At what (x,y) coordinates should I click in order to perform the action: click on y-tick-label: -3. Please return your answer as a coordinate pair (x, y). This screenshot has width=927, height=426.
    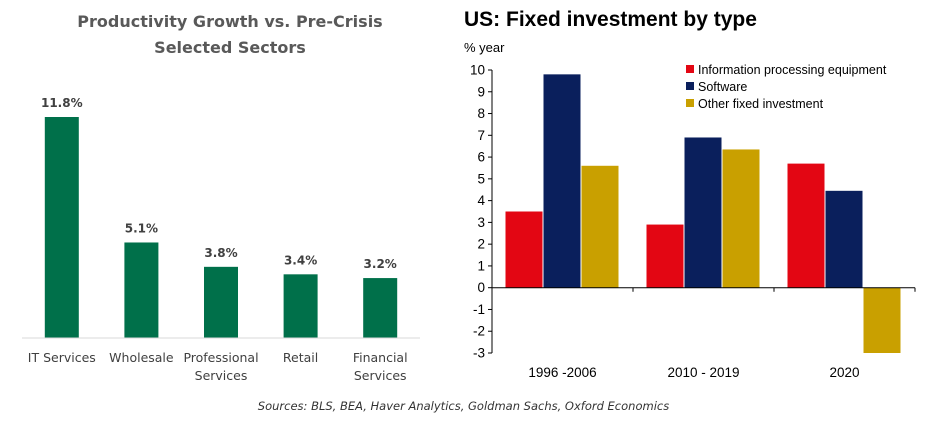
    Looking at the image, I should click on (479, 353).